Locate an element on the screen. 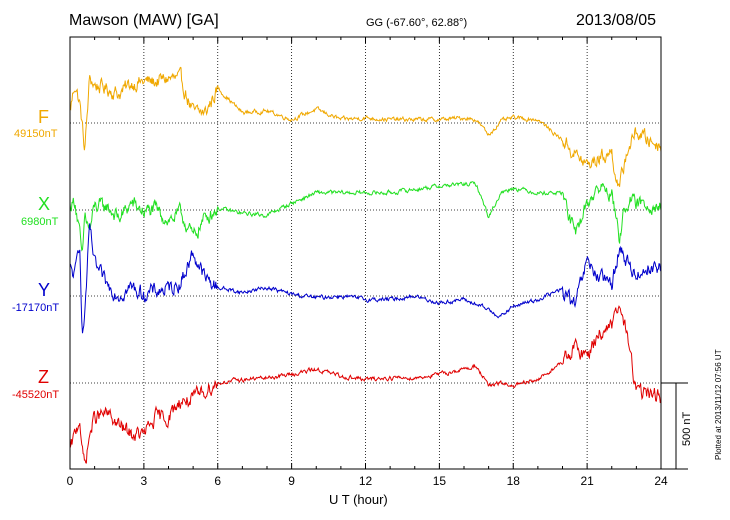 The image size is (730, 520). x-tick-label: 24 is located at coordinates (661, 481).